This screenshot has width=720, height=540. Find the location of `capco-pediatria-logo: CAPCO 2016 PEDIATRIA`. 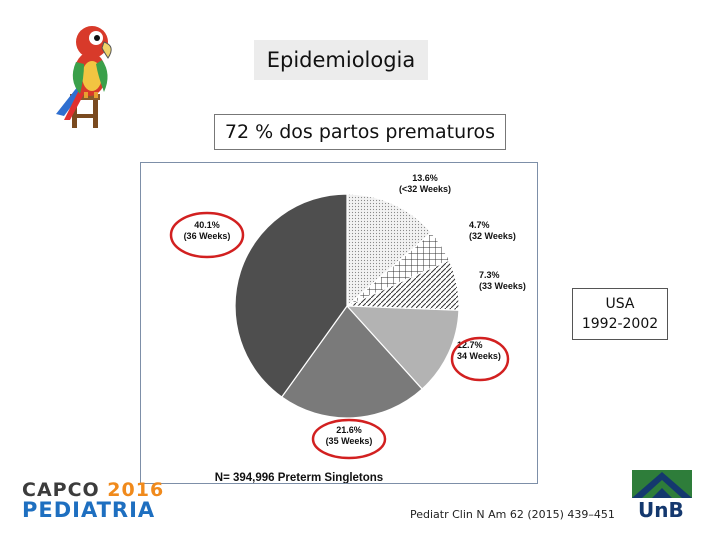

capco-pediatria-logo: CAPCO 2016 PEDIATRIA is located at coordinates (93, 500).